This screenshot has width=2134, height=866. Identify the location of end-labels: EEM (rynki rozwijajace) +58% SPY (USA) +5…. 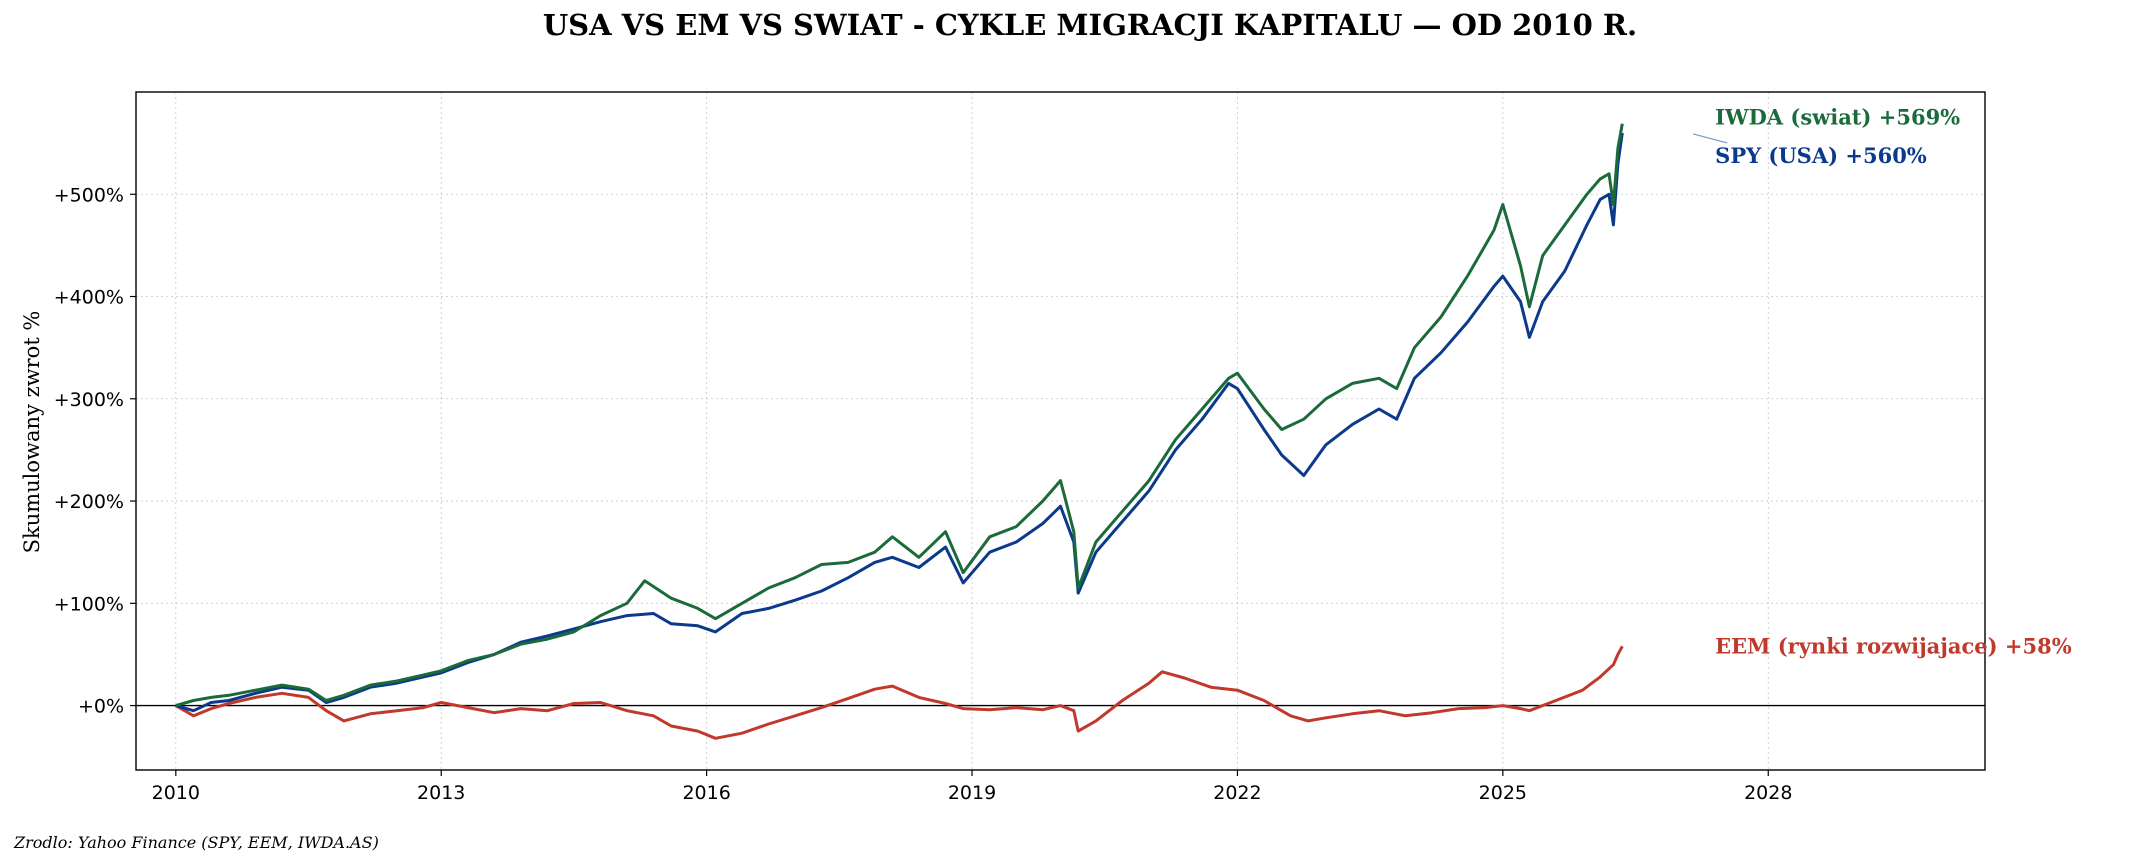
(1882, 381).